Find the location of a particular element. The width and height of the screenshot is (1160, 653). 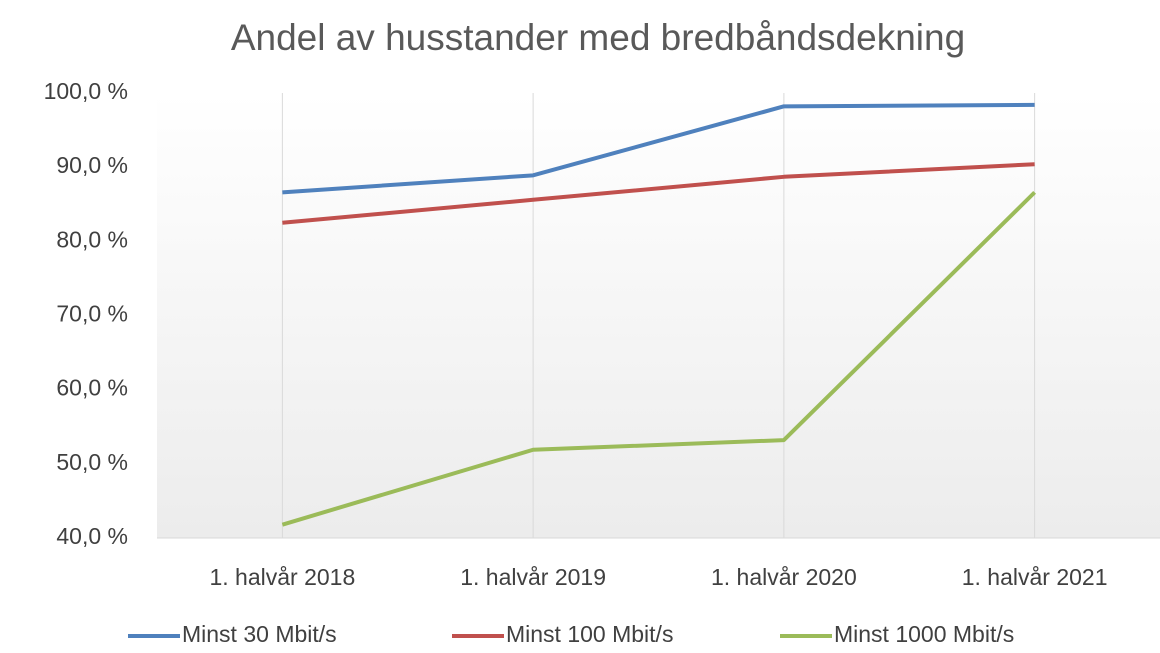

x-tick-label: 1. halvår 2021 is located at coordinates (1035, 577).